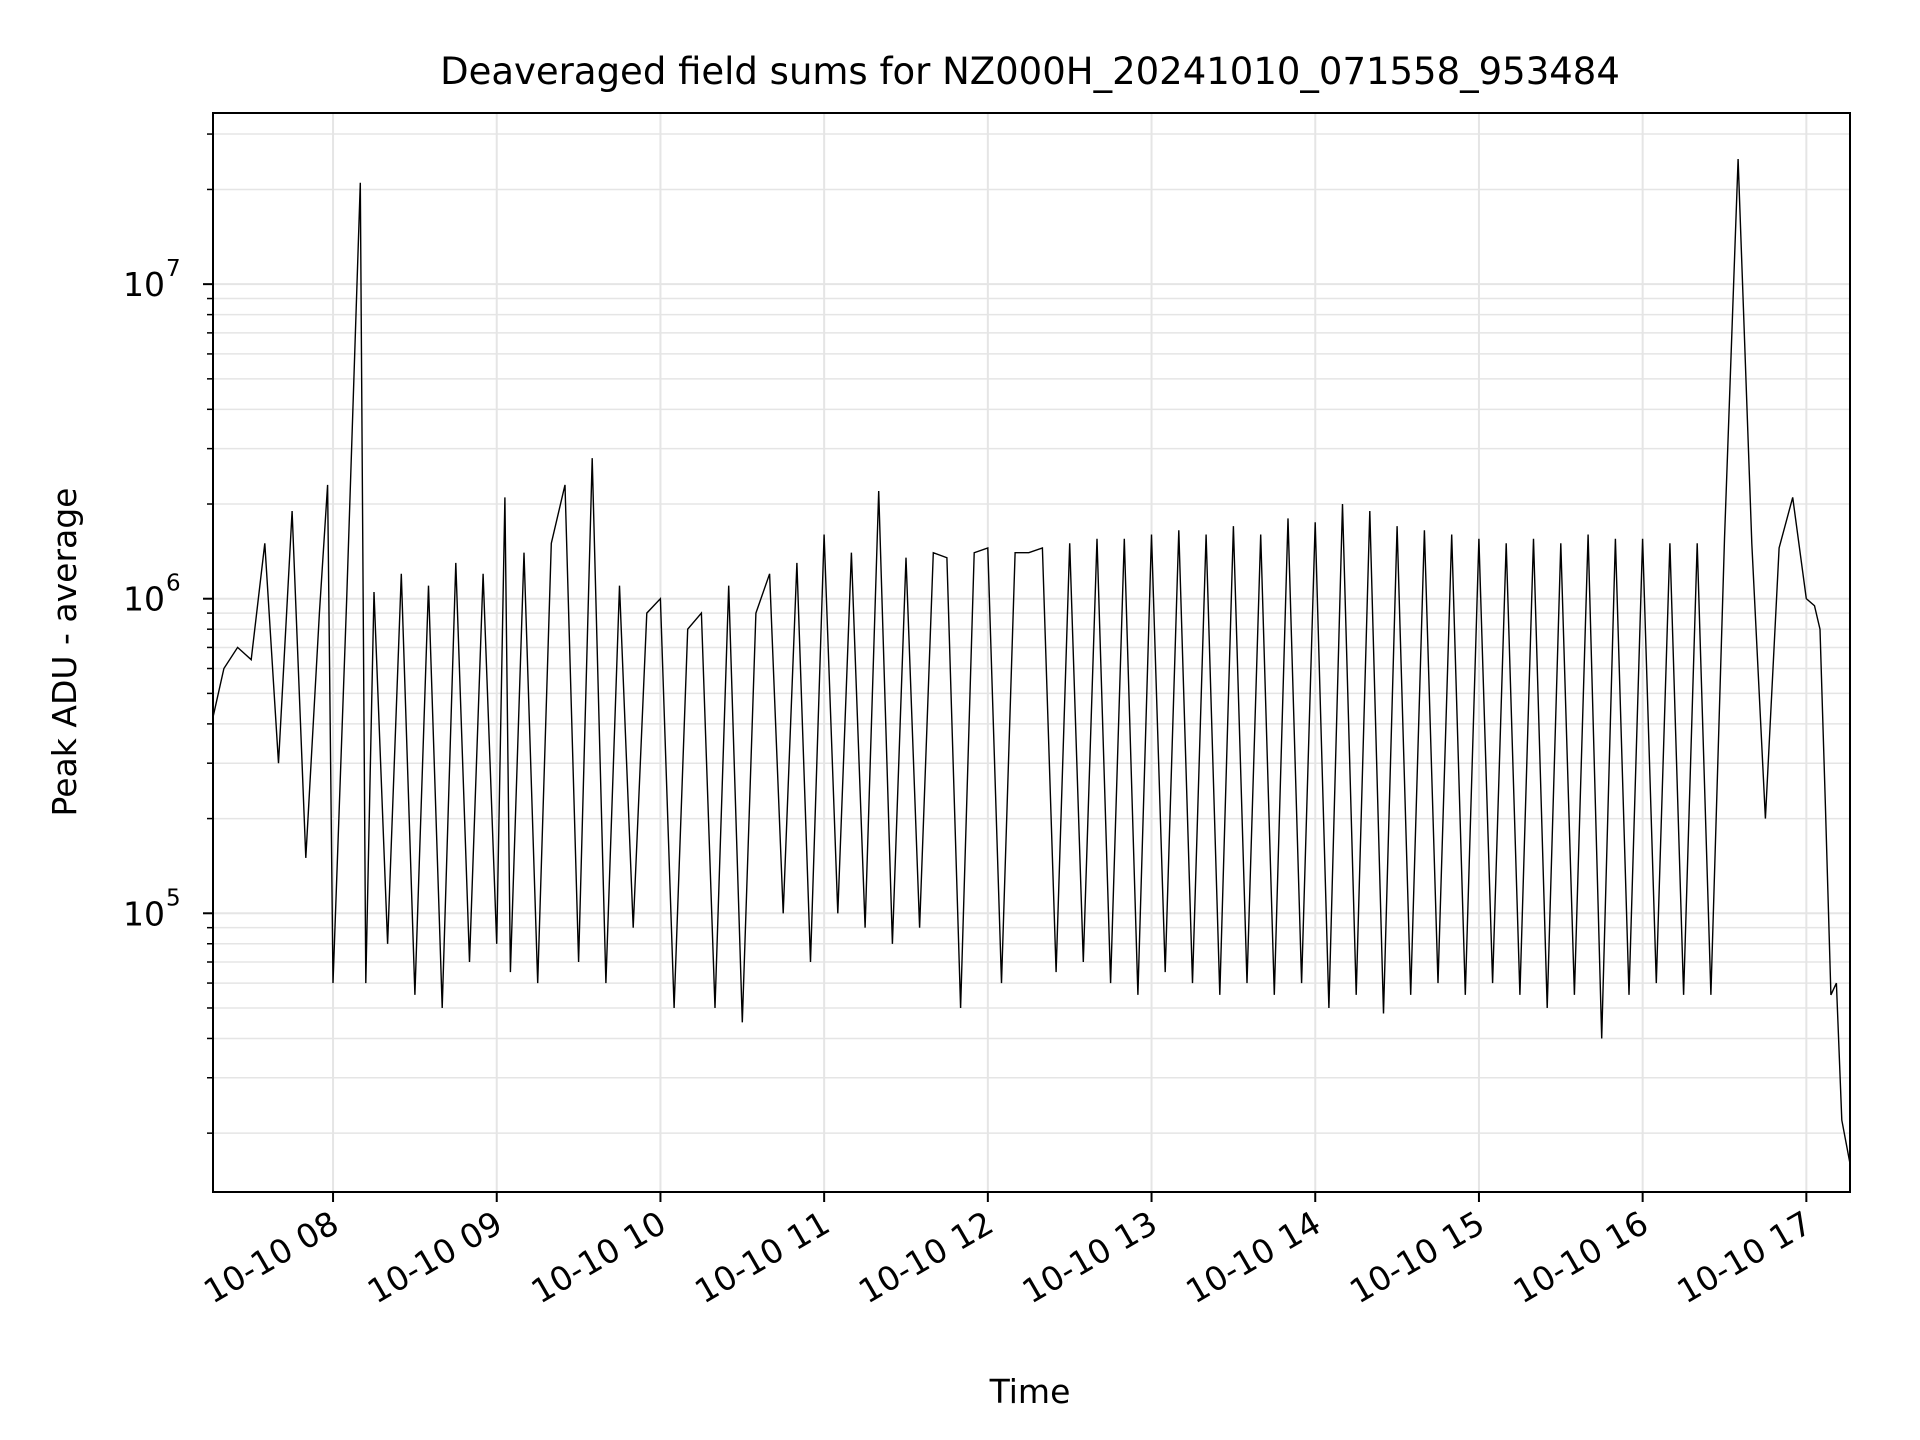 Image resolution: width=1920 pixels, height=1440 pixels. Describe the element at coordinates (173, 269) in the screenshot. I see `y-tick-label-exp: 7` at that location.